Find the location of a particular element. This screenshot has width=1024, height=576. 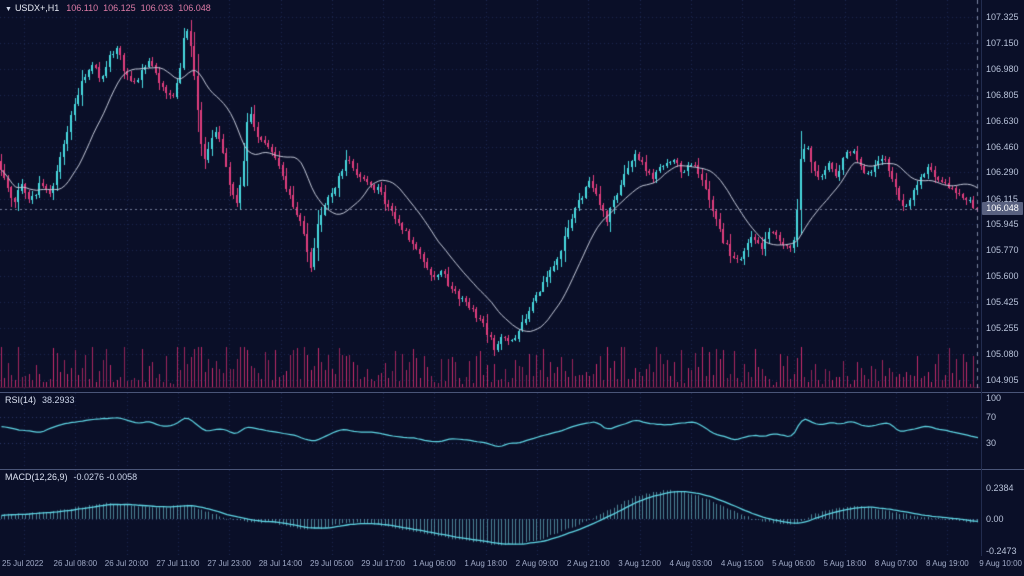

price-axis-label: 105.425 is located at coordinates (1002, 302).